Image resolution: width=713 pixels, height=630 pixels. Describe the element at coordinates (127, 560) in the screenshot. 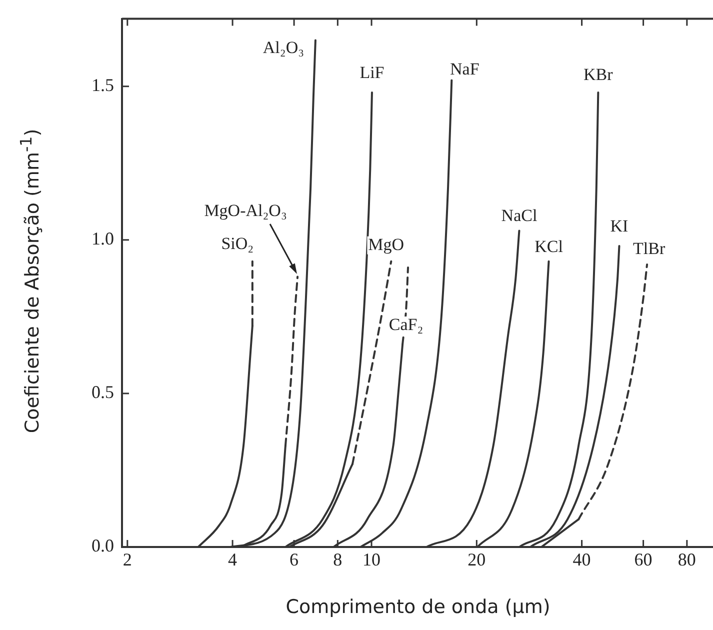

I see `x-tick-label: 2` at that location.